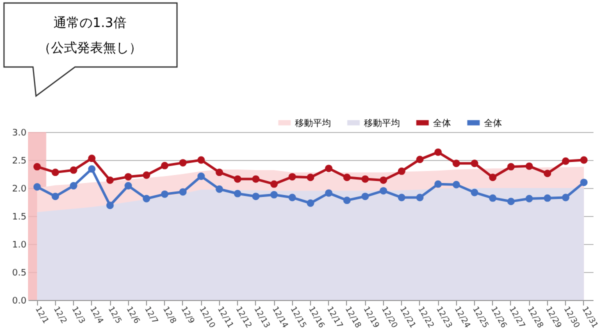 This screenshot has width=602, height=333. Describe the element at coordinates (90, 23) in the screenshot. I see `text: 通常の1.3倍` at that location.